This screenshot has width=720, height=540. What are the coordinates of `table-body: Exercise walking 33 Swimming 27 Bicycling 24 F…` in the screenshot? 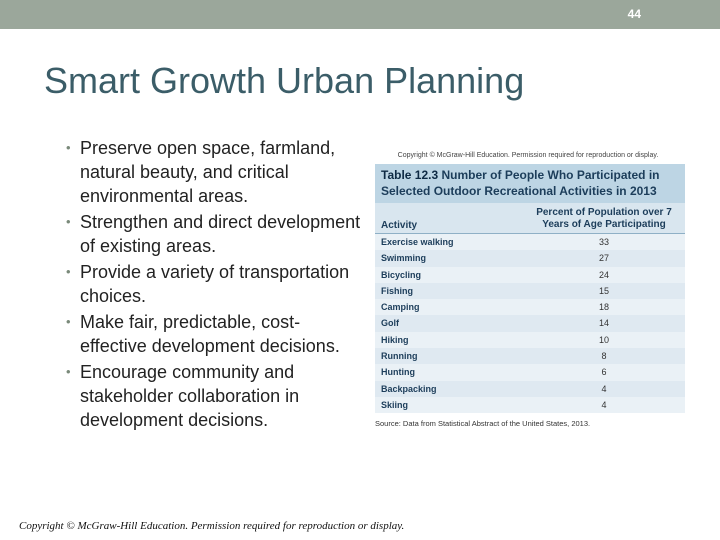 It's located at (530, 324).